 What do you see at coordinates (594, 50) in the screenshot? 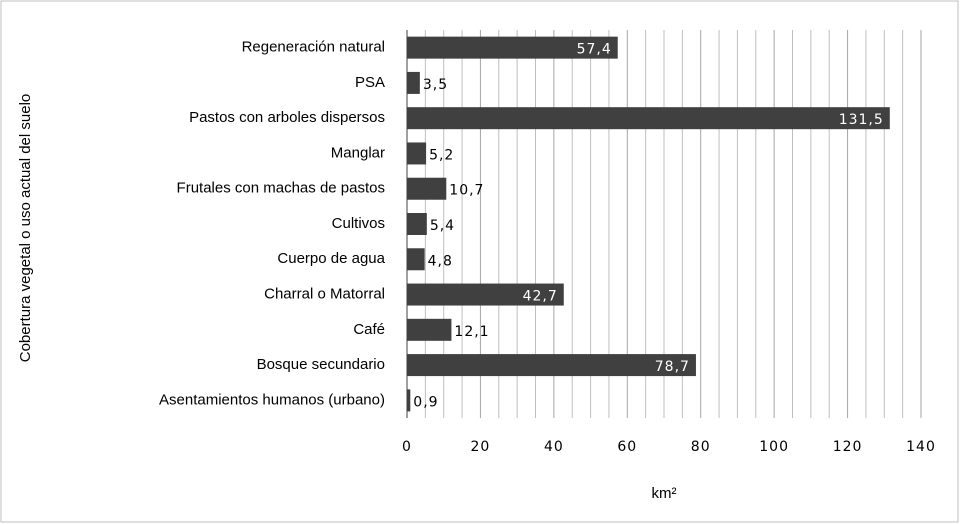
I see `data-label: 57,4` at bounding box center [594, 50].